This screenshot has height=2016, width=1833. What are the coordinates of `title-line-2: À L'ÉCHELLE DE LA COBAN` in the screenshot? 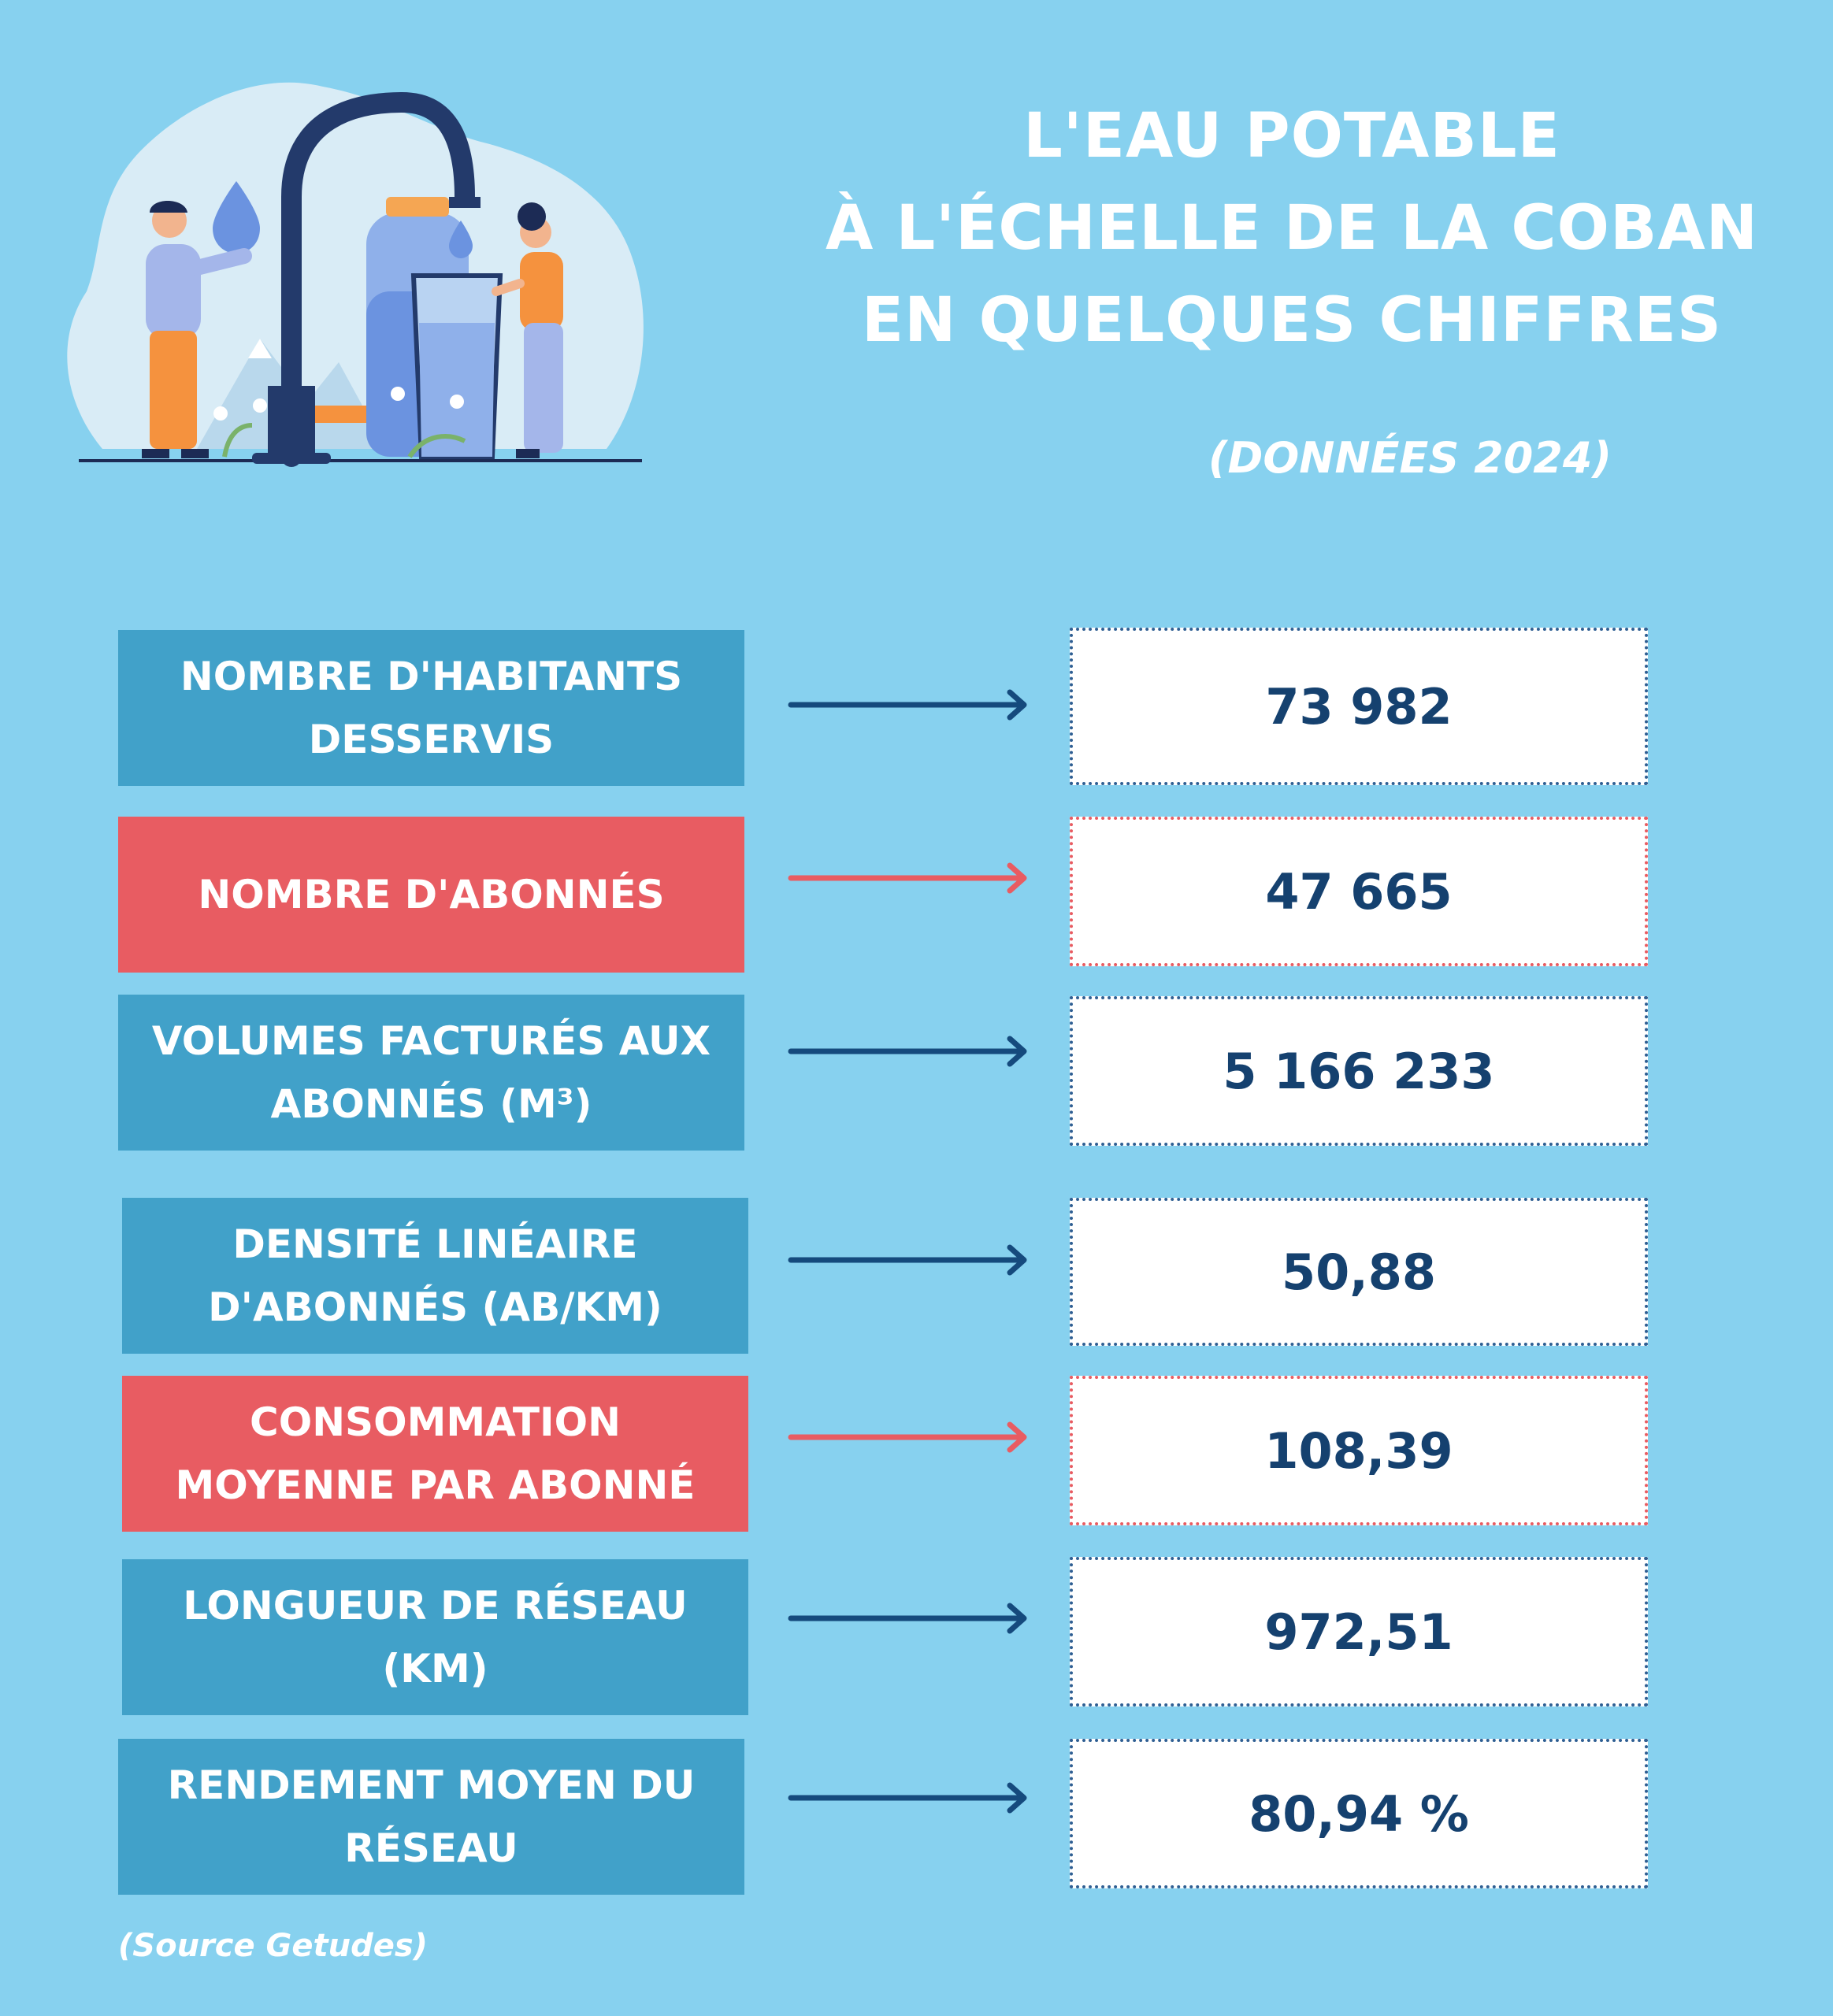 It's located at (1292, 228).